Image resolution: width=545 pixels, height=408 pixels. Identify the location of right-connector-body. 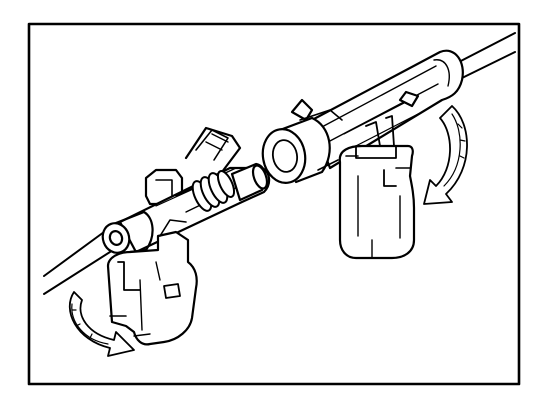
(377, 109).